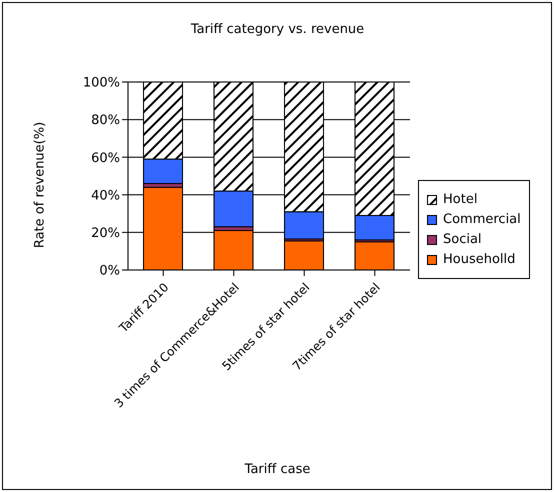 This screenshot has width=555, height=492. What do you see at coordinates (278, 469) in the screenshot?
I see `x-axis-title: Tariff case` at bounding box center [278, 469].